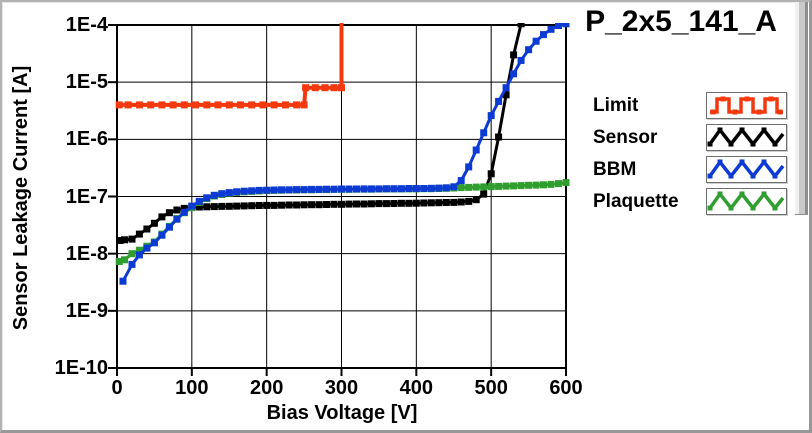 This screenshot has width=812, height=433. Describe the element at coordinates (491, 388) in the screenshot. I see `x-tick-label-500: 500` at that location.